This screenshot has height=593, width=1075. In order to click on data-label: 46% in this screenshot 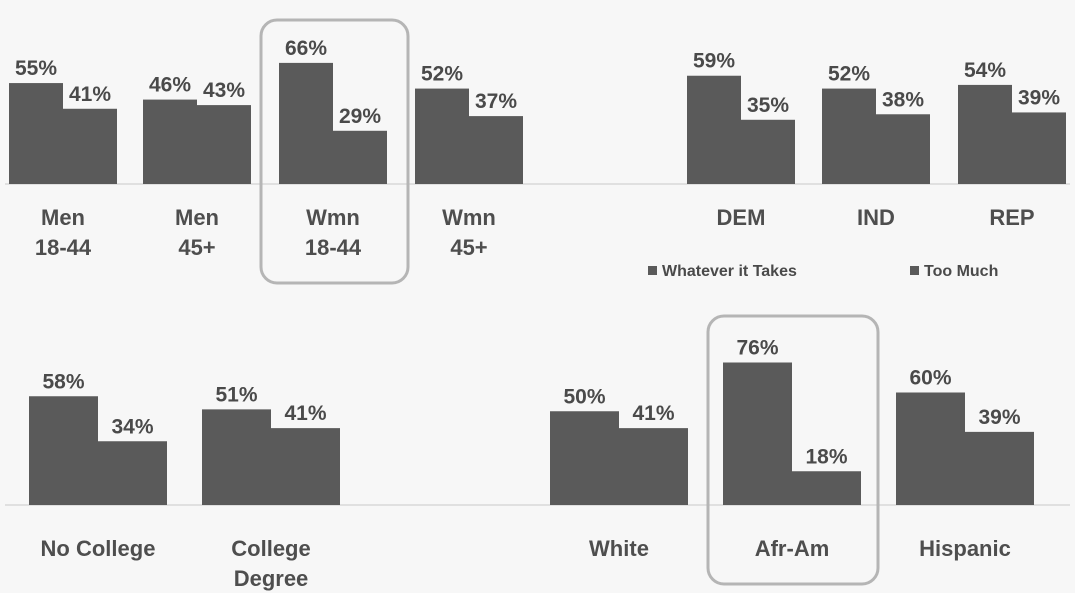, I will do `click(170, 85)`.